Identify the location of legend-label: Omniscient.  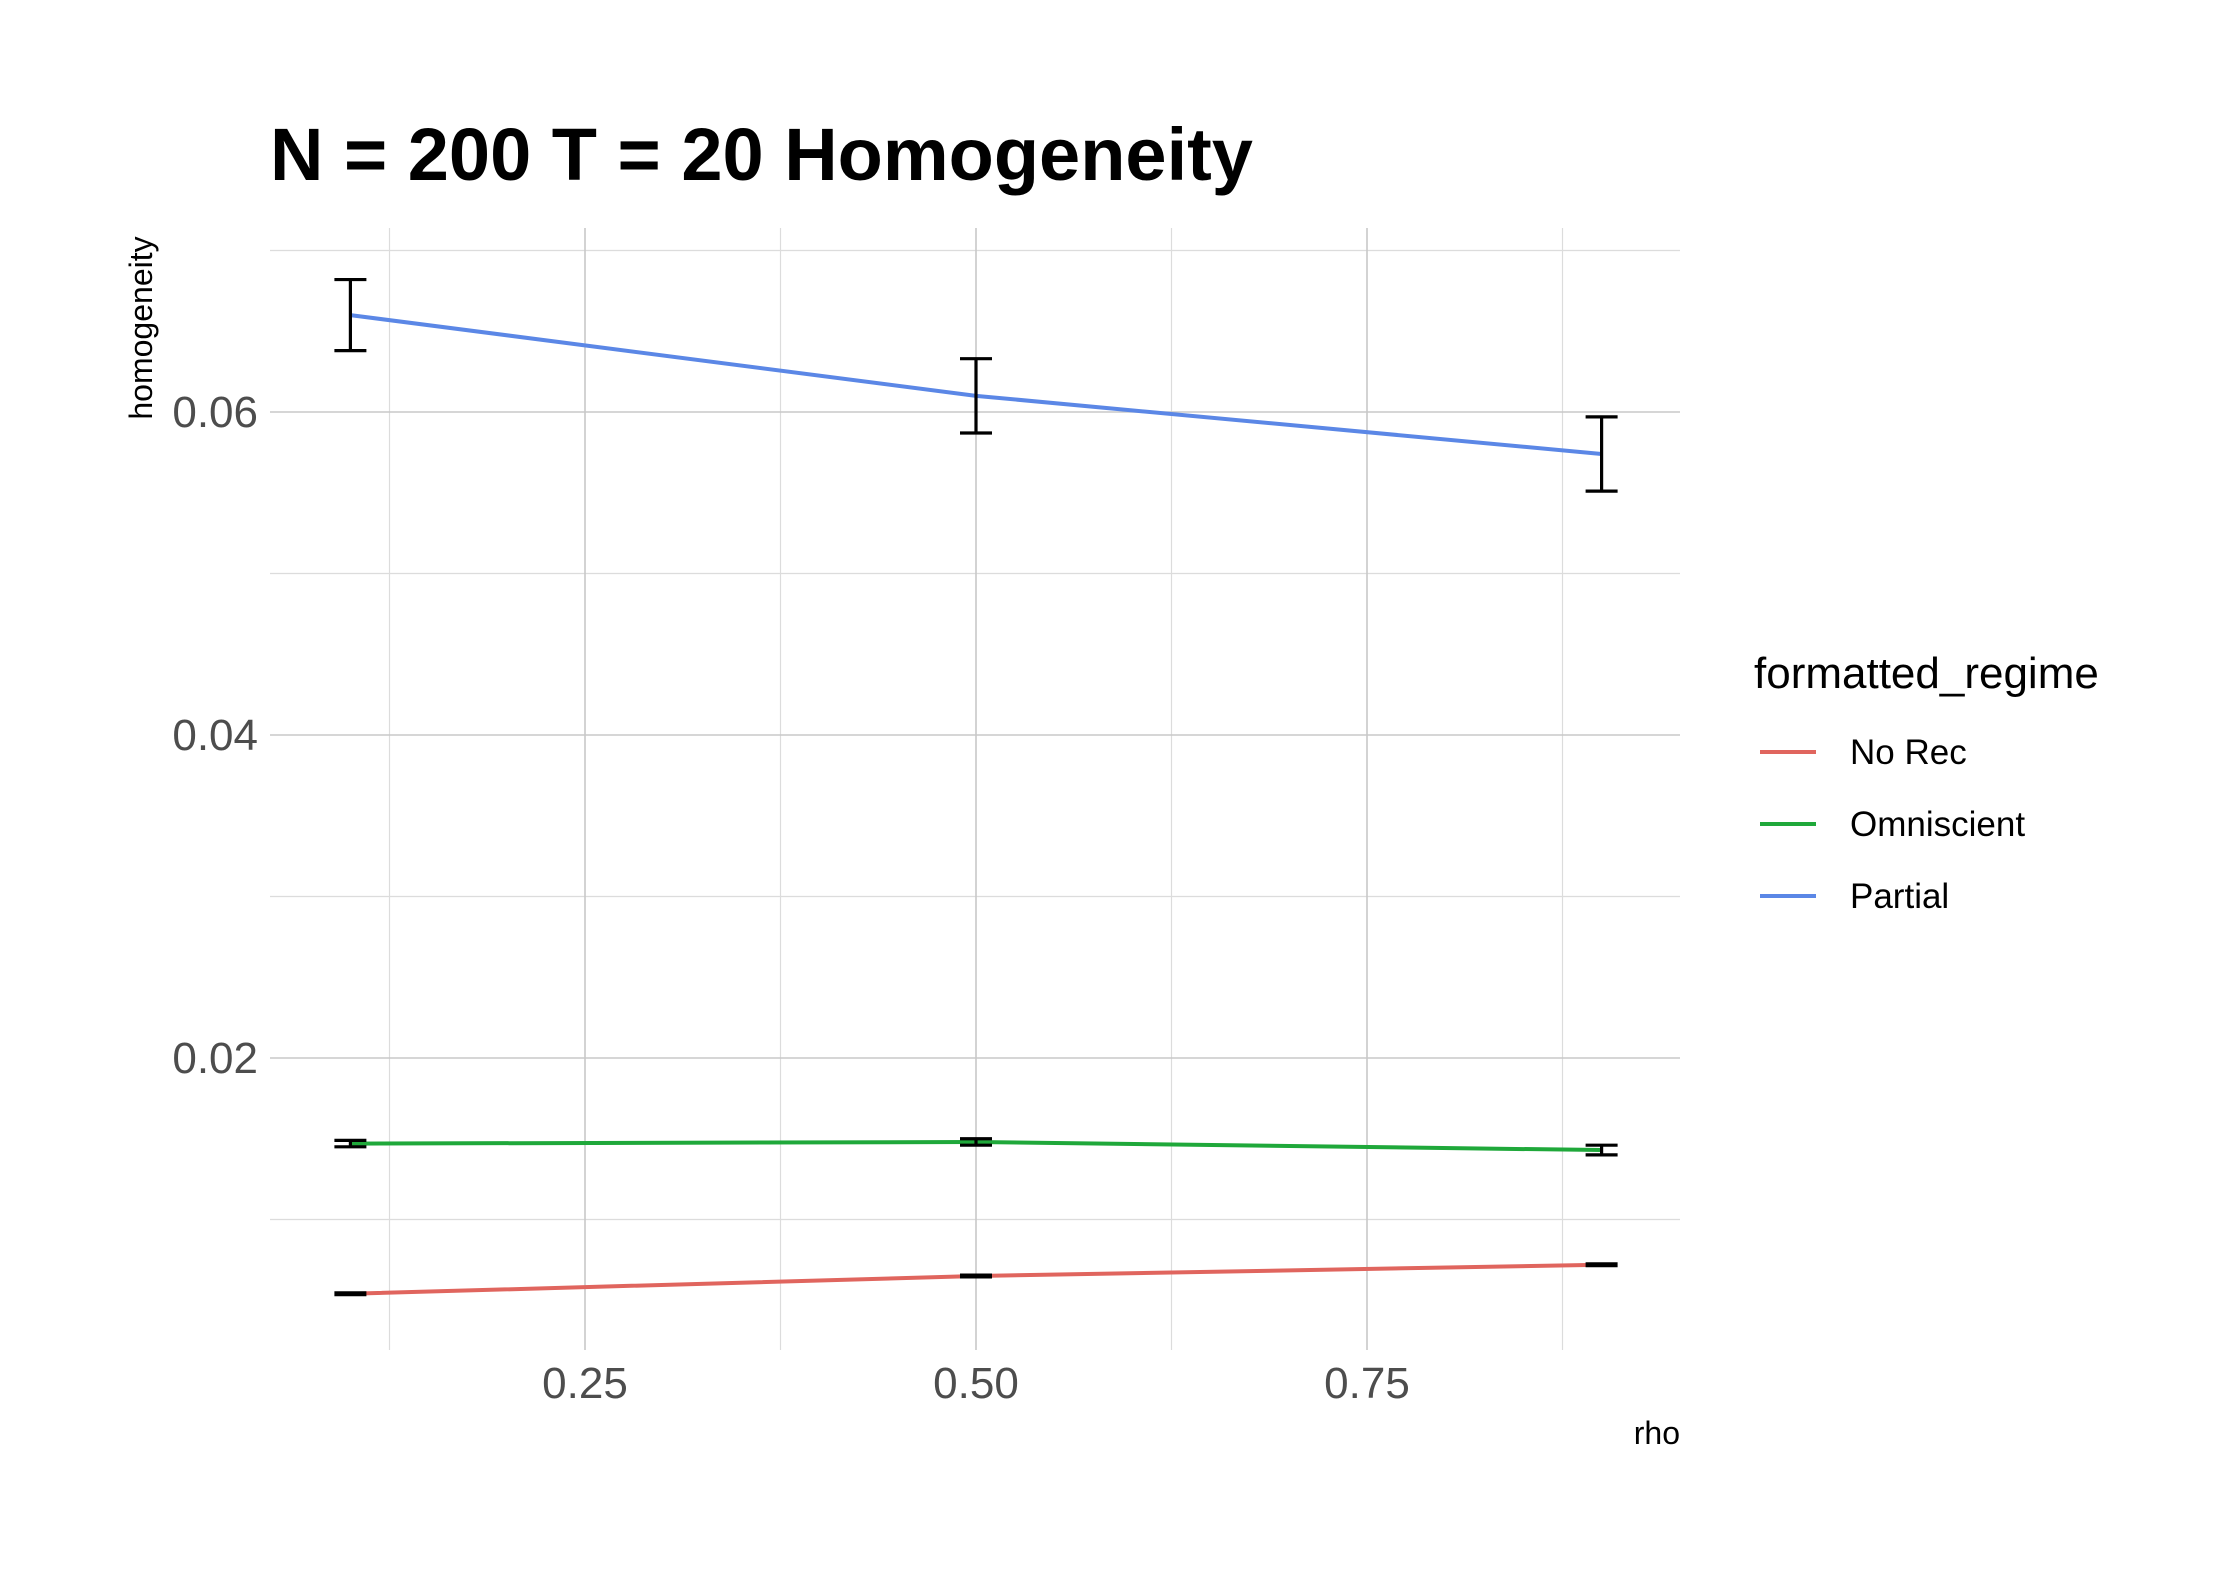
(1937, 824).